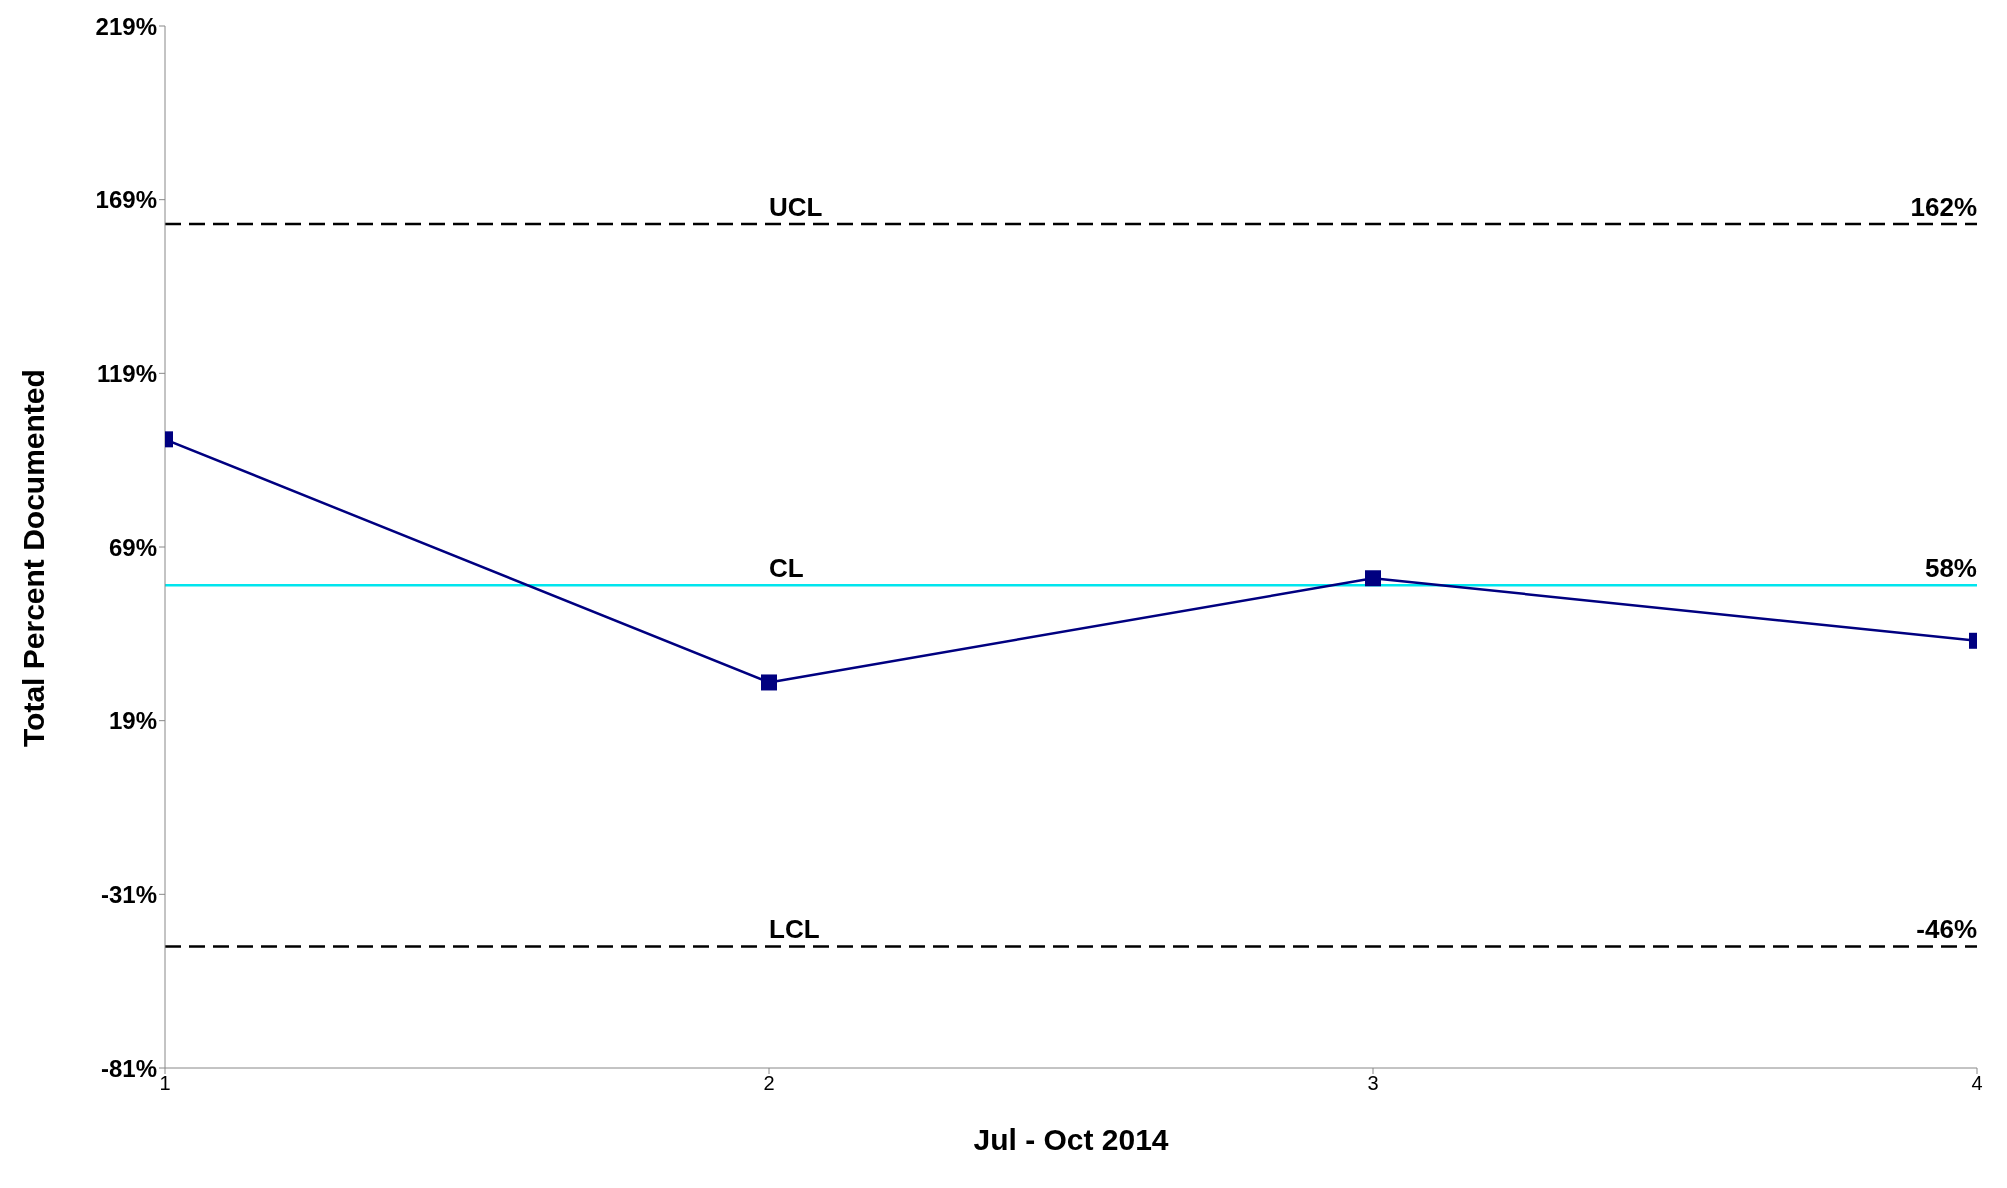 The image size is (2007, 1188). Describe the element at coordinates (796, 206) in the screenshot. I see `ref-line-label: UCL` at that location.